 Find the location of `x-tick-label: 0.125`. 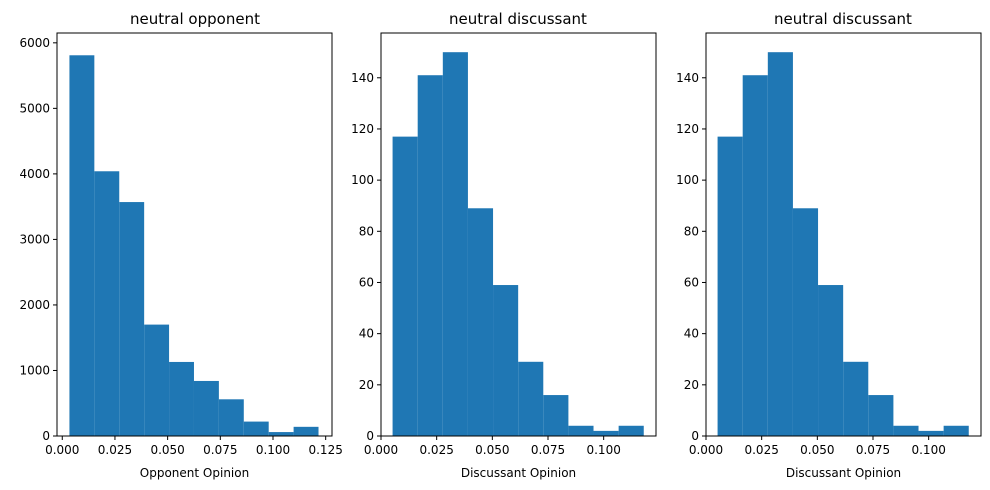

x-tick-label: 0.125 is located at coordinates (325, 450).